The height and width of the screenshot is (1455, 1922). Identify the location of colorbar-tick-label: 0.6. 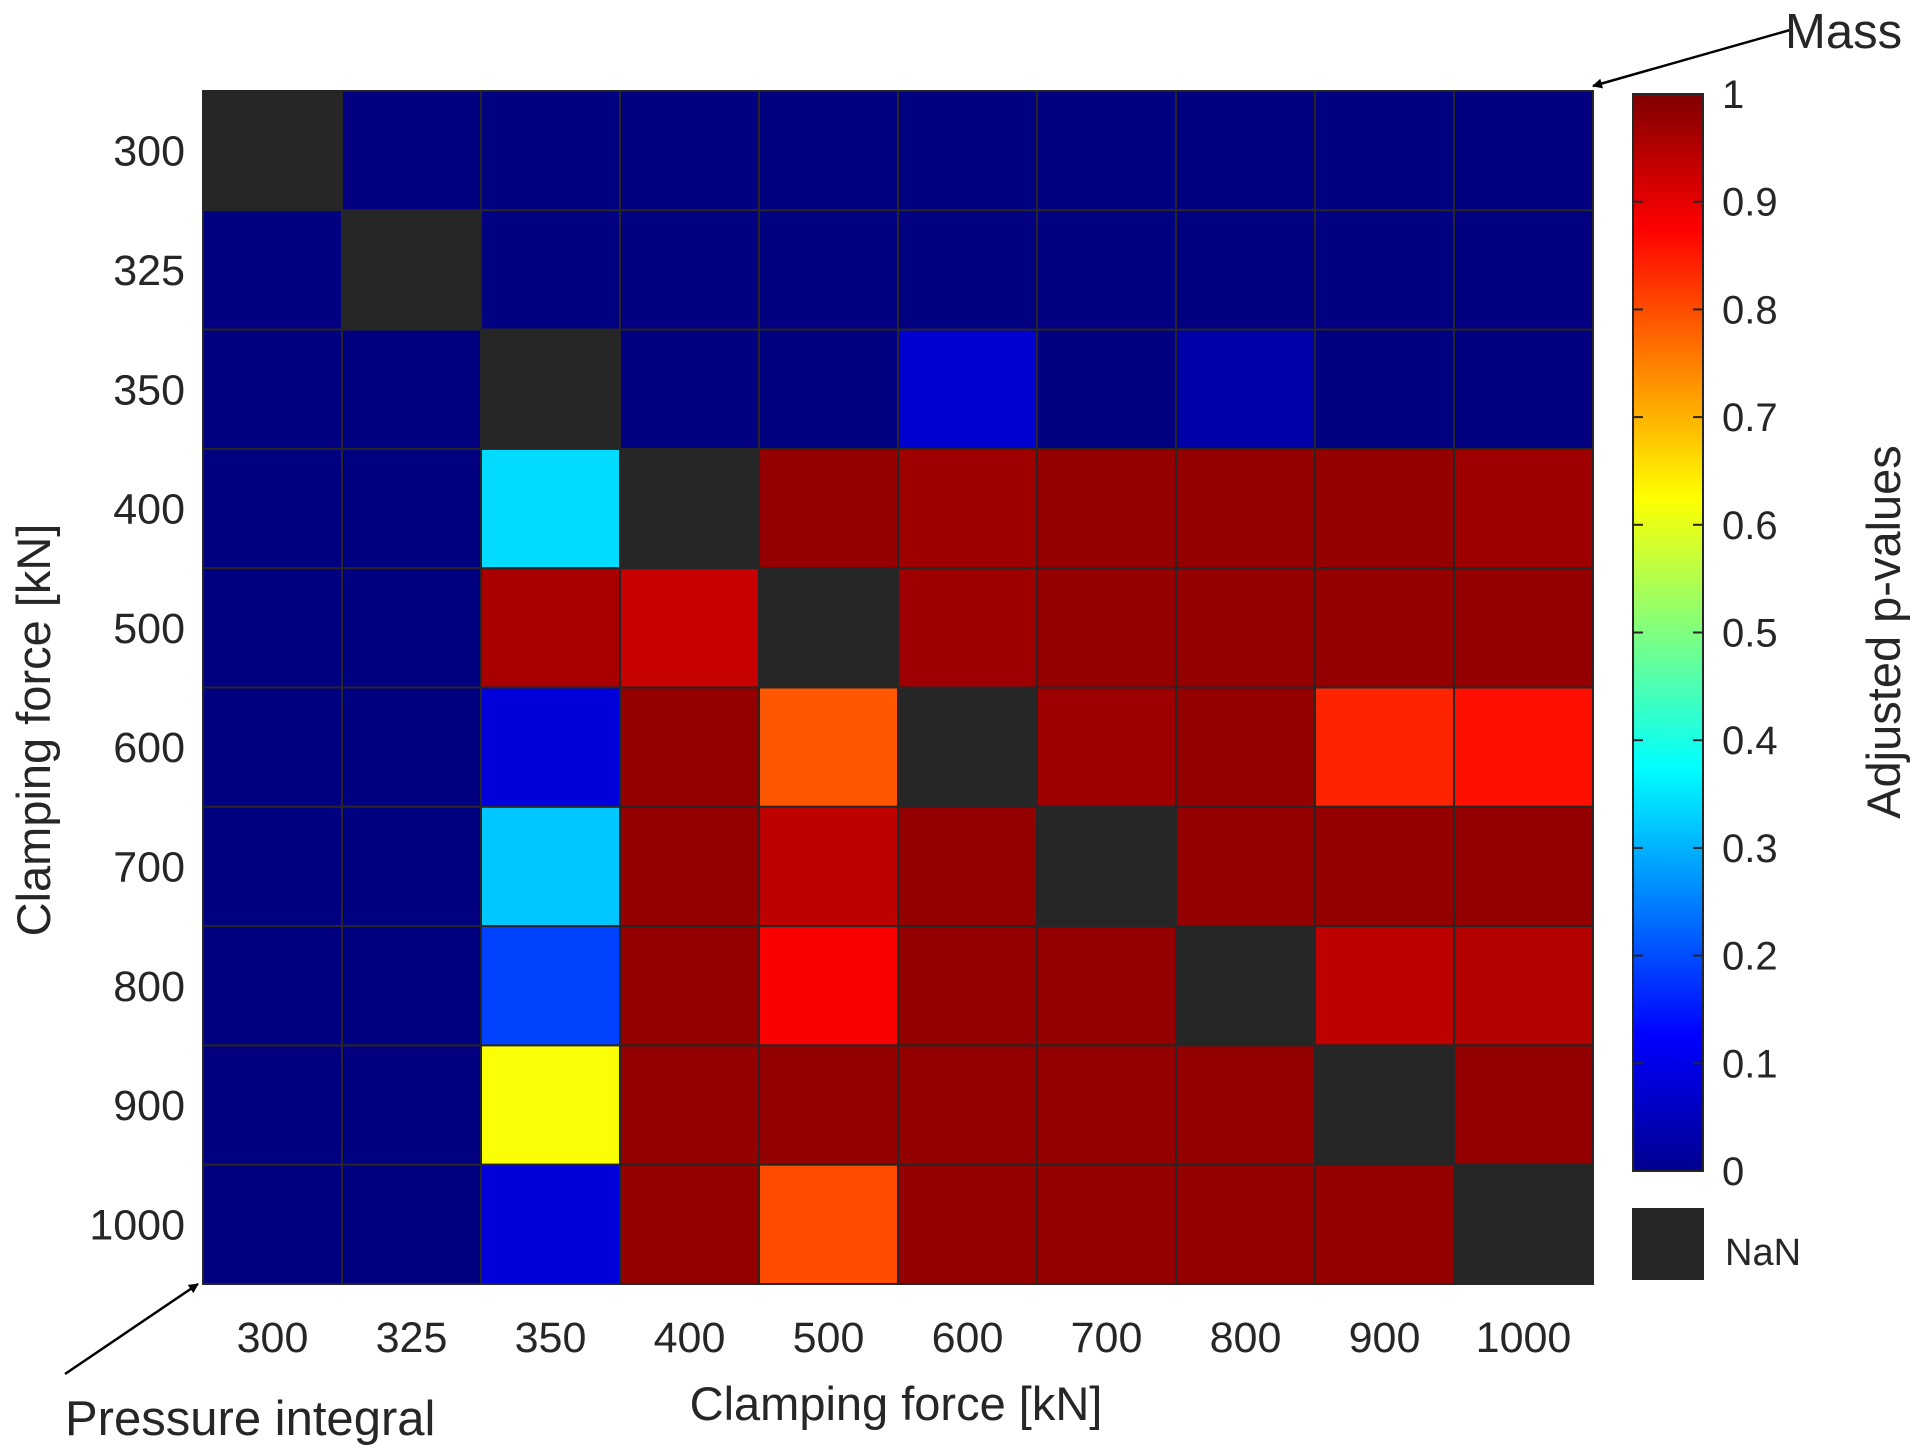
(1750, 526).